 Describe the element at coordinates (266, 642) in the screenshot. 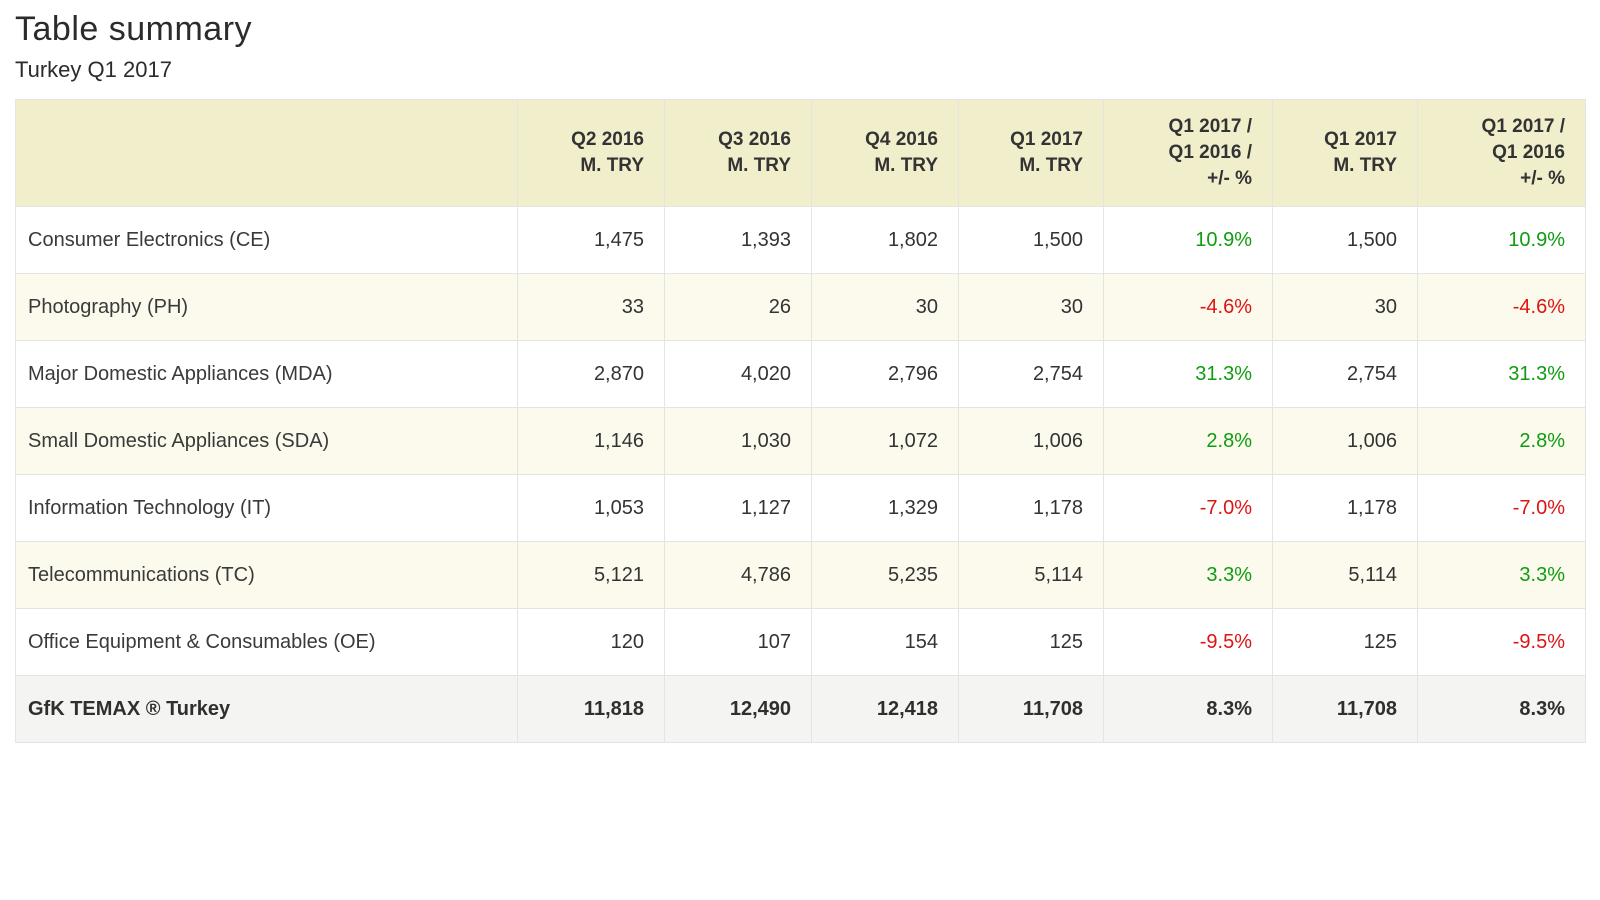

I see `row-label: Office Equipment & Consumables (OE)` at that location.